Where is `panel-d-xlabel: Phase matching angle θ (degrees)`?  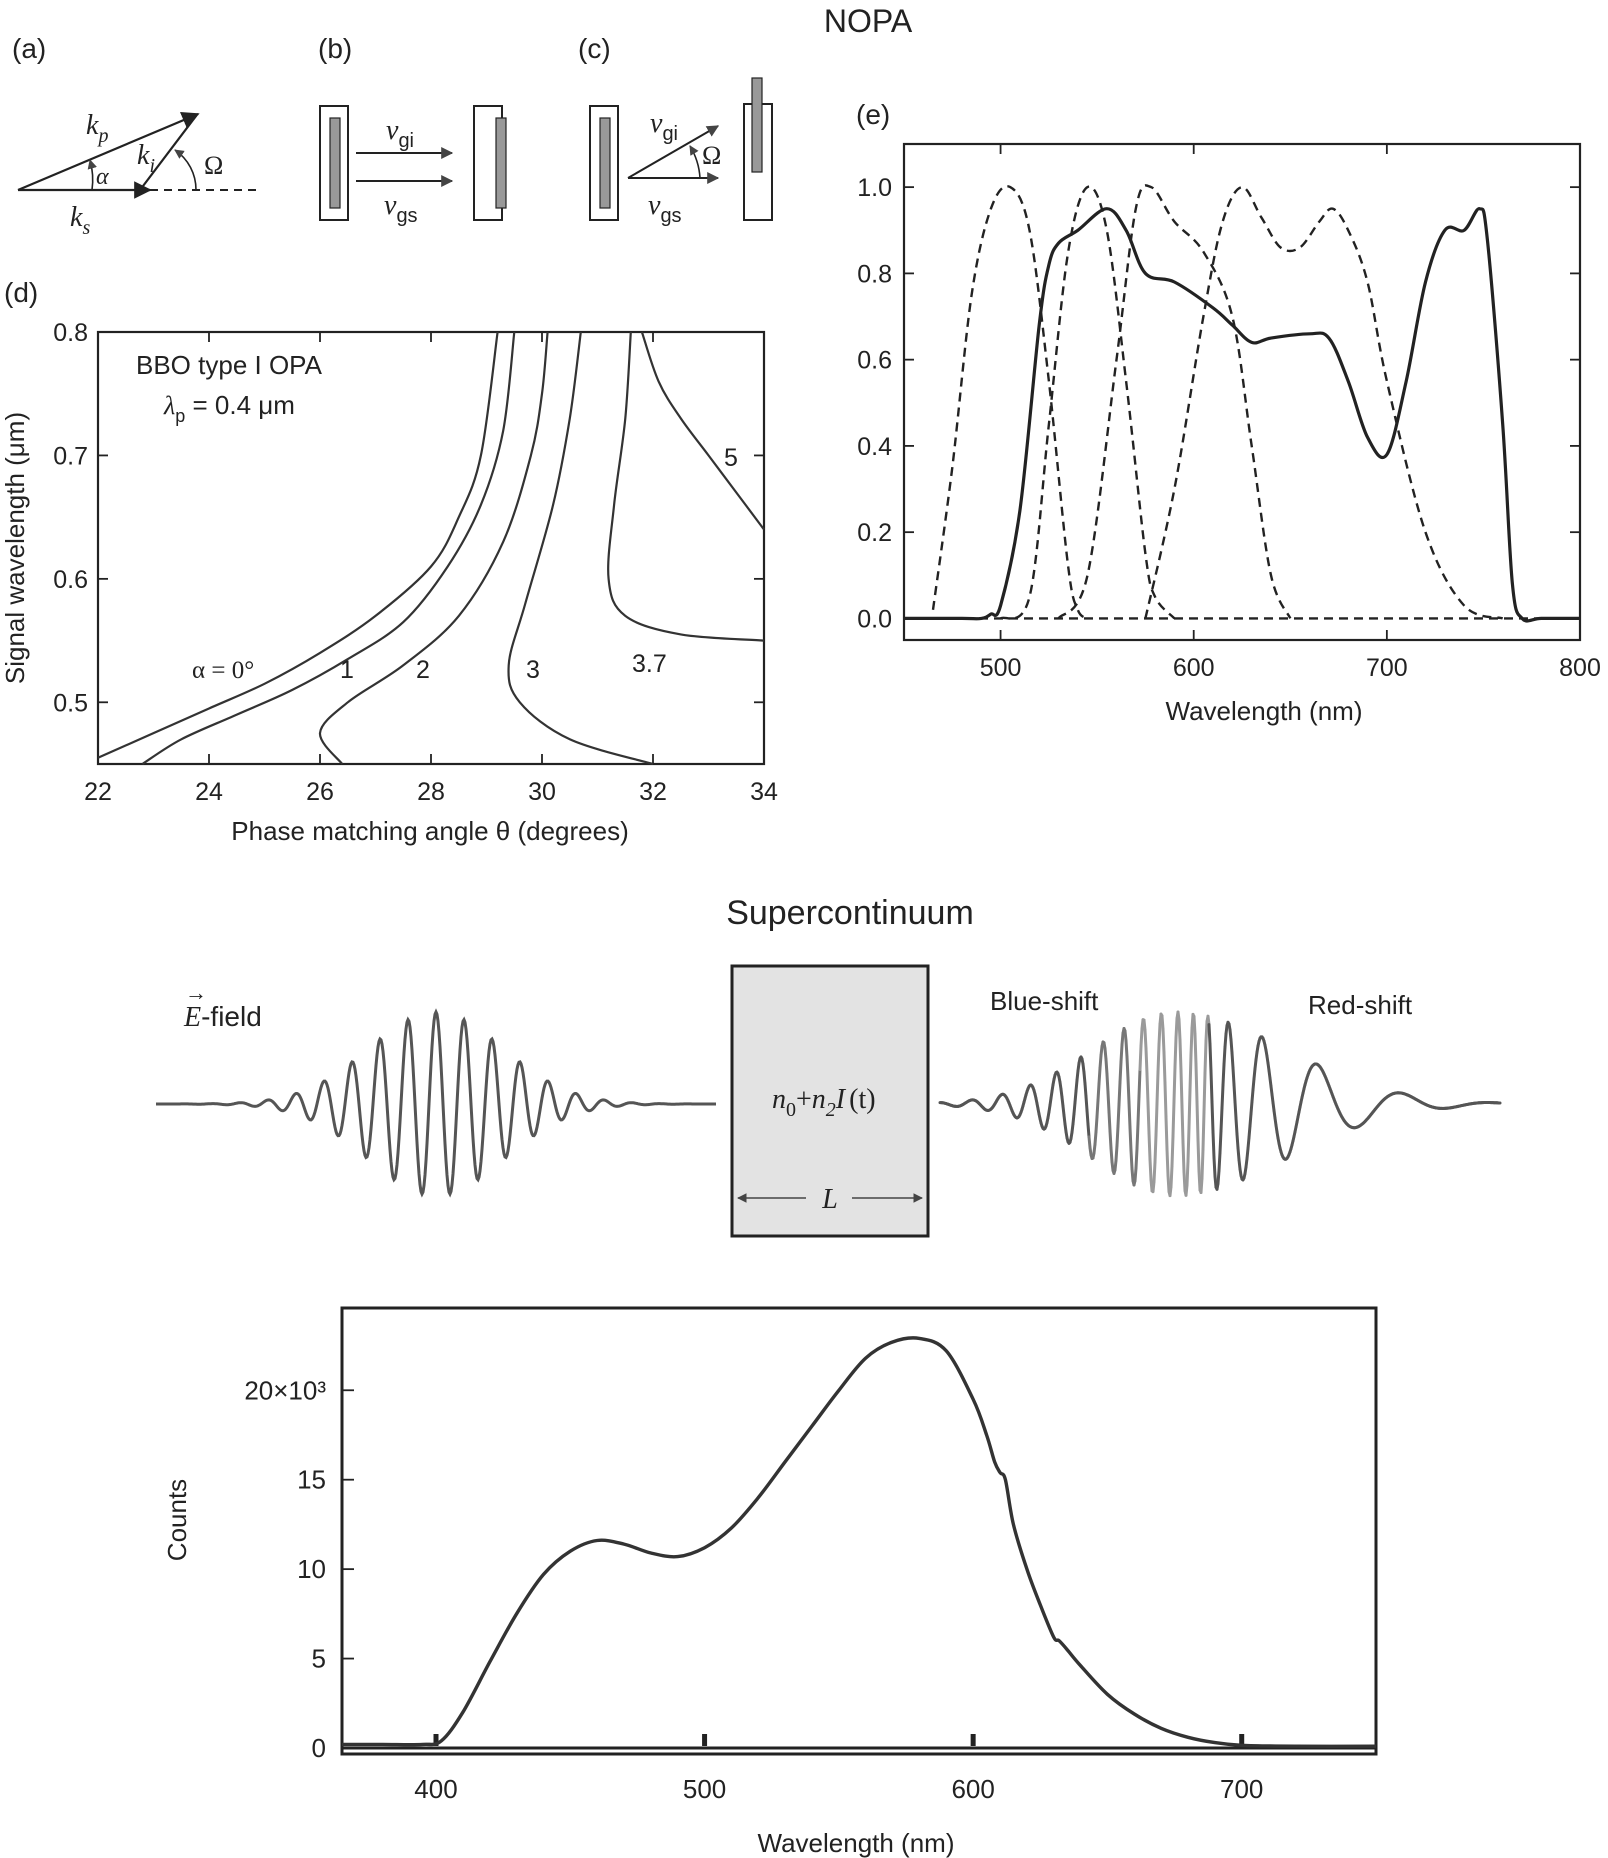 panel-d-xlabel: Phase matching angle θ (degrees) is located at coordinates (429, 831).